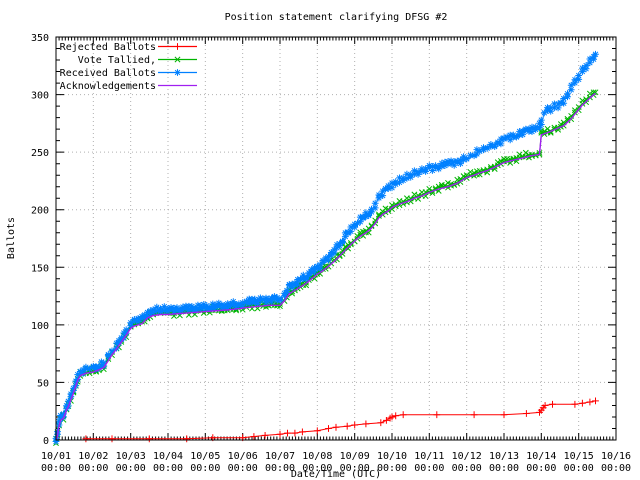  Describe the element at coordinates (46, 441) in the screenshot. I see `y-tick-label: 0` at that location.